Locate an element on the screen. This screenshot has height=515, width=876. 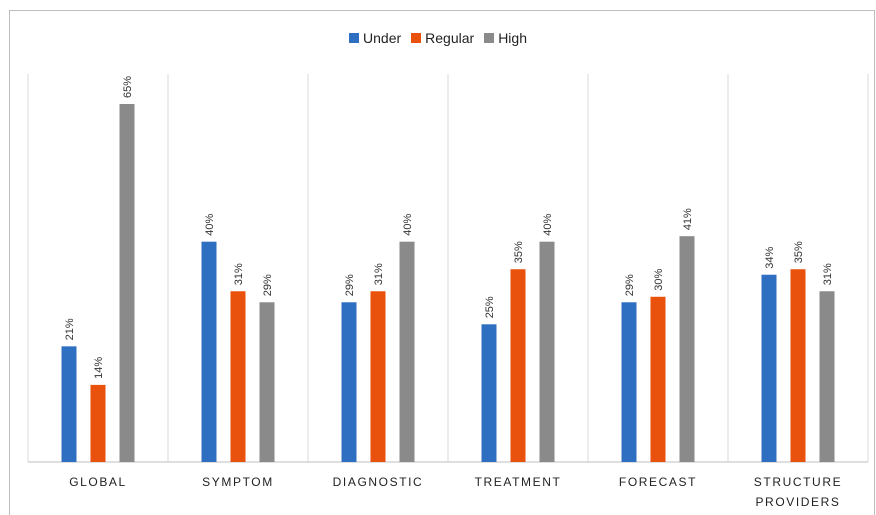
data-label: 25% is located at coordinates (490, 307).